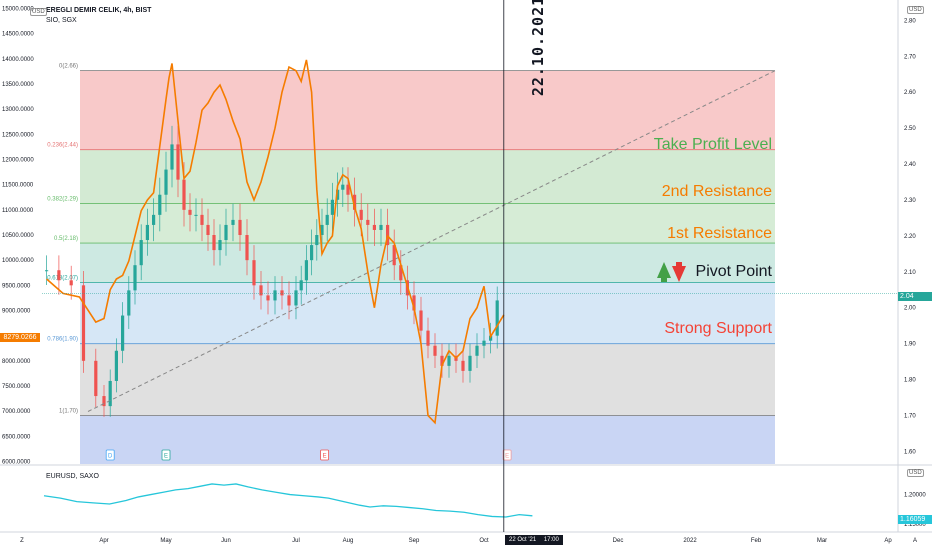 The image size is (932, 555). Describe the element at coordinates (18, 236) in the screenshot. I see `left-tick-label: 10500.0000` at that location.